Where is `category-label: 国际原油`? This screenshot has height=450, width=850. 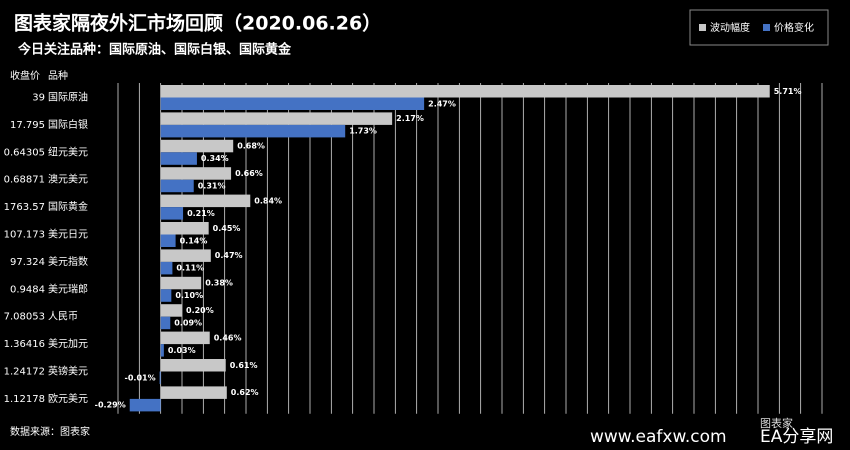
category-label: 国际原油 is located at coordinates (68, 97).